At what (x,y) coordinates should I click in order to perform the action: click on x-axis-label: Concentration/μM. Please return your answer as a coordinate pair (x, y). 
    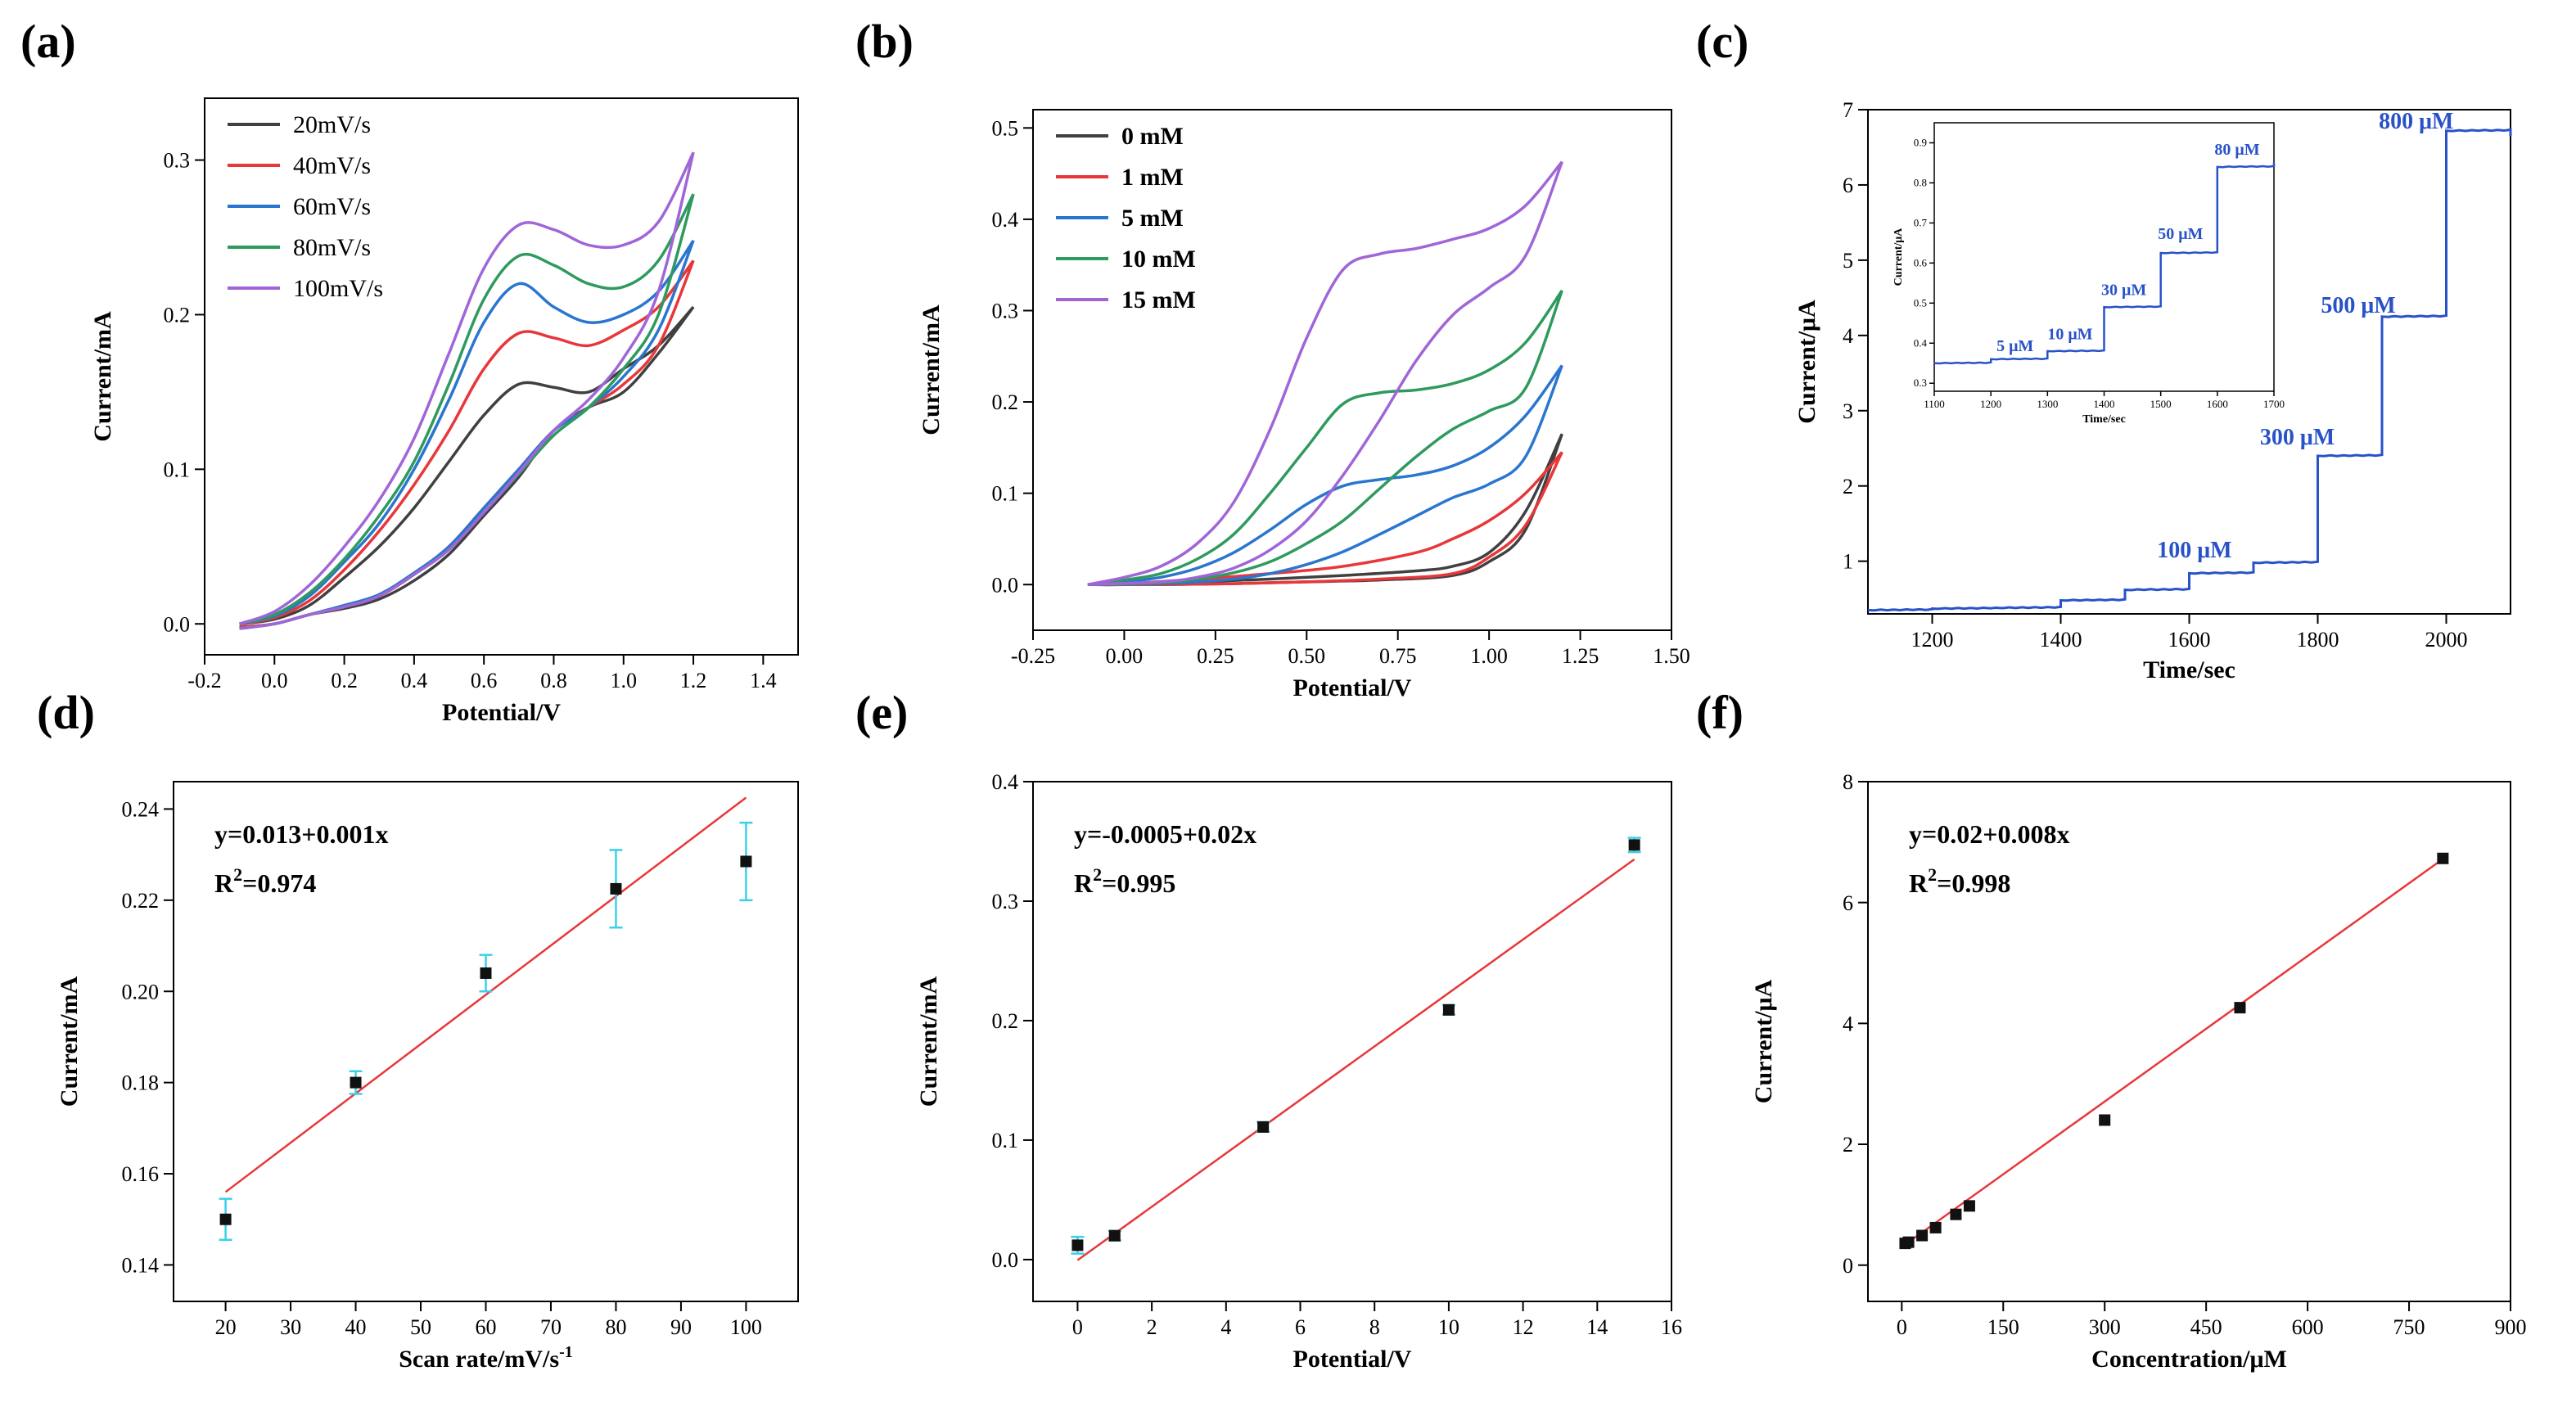
    Looking at the image, I should click on (2189, 1359).